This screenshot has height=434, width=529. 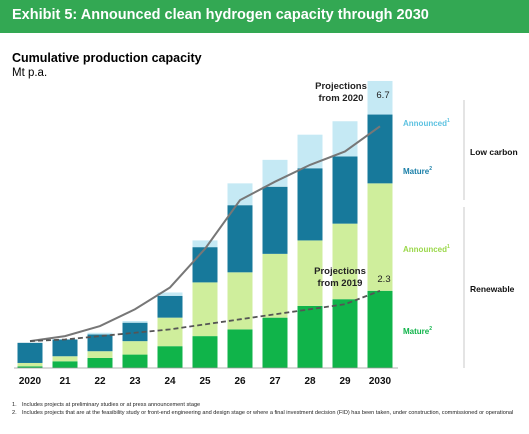 I want to click on projection-2019-value: 2.3, so click(x=383, y=279).